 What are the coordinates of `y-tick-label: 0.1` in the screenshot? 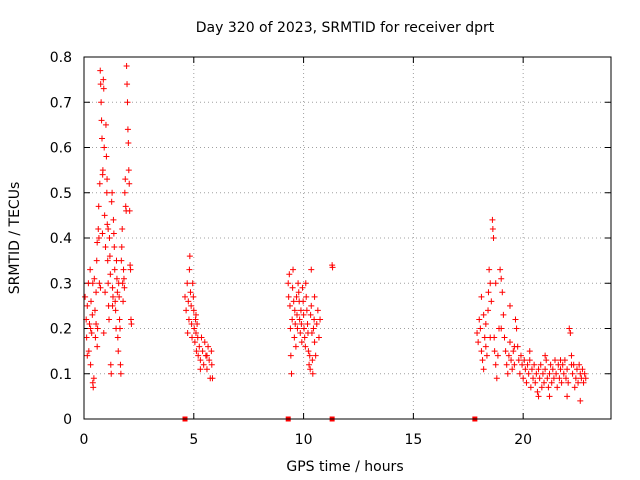 It's located at (61, 375).